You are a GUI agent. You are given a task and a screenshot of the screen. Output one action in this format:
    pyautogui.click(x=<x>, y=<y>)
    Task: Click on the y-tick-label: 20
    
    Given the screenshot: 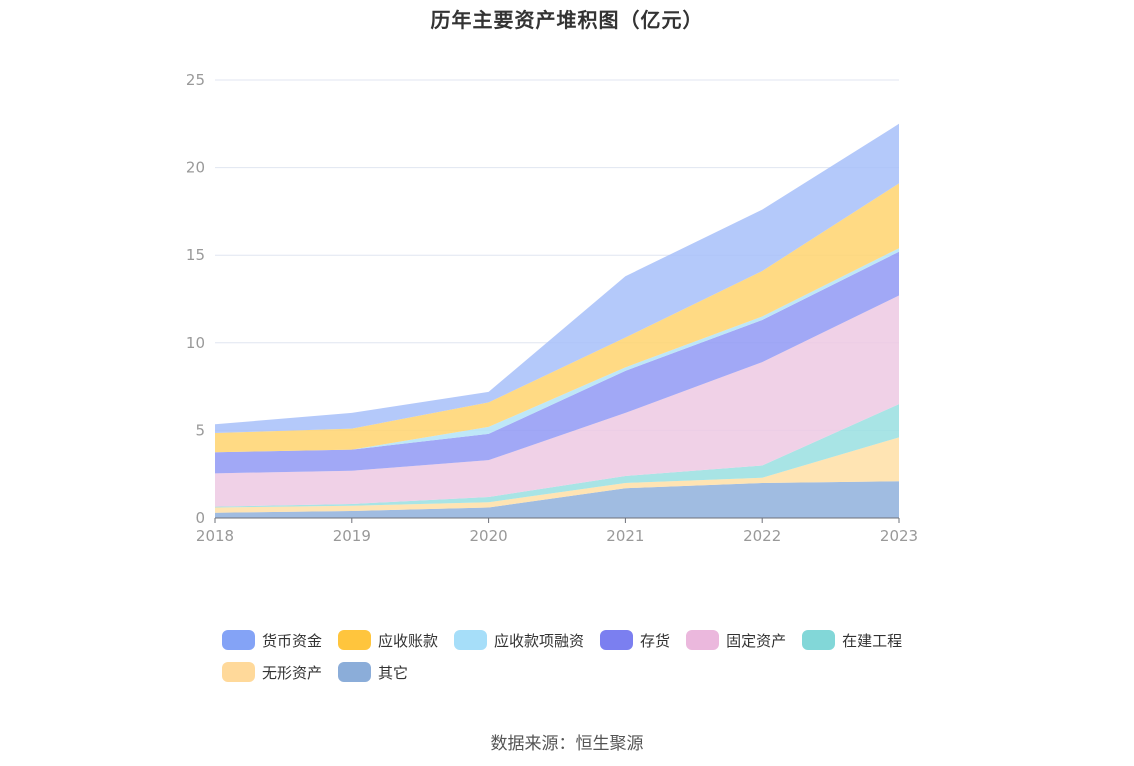 What is the action you would take?
    pyautogui.click(x=195, y=168)
    